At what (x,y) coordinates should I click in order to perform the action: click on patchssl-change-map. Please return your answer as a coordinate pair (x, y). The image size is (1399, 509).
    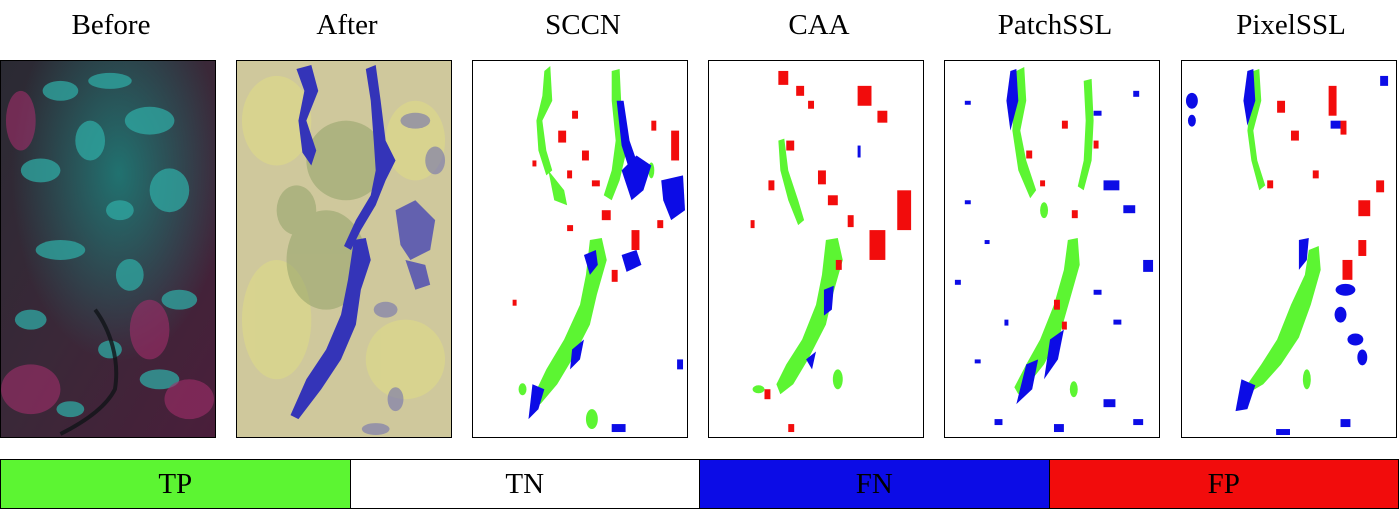
    Looking at the image, I should click on (1052, 249).